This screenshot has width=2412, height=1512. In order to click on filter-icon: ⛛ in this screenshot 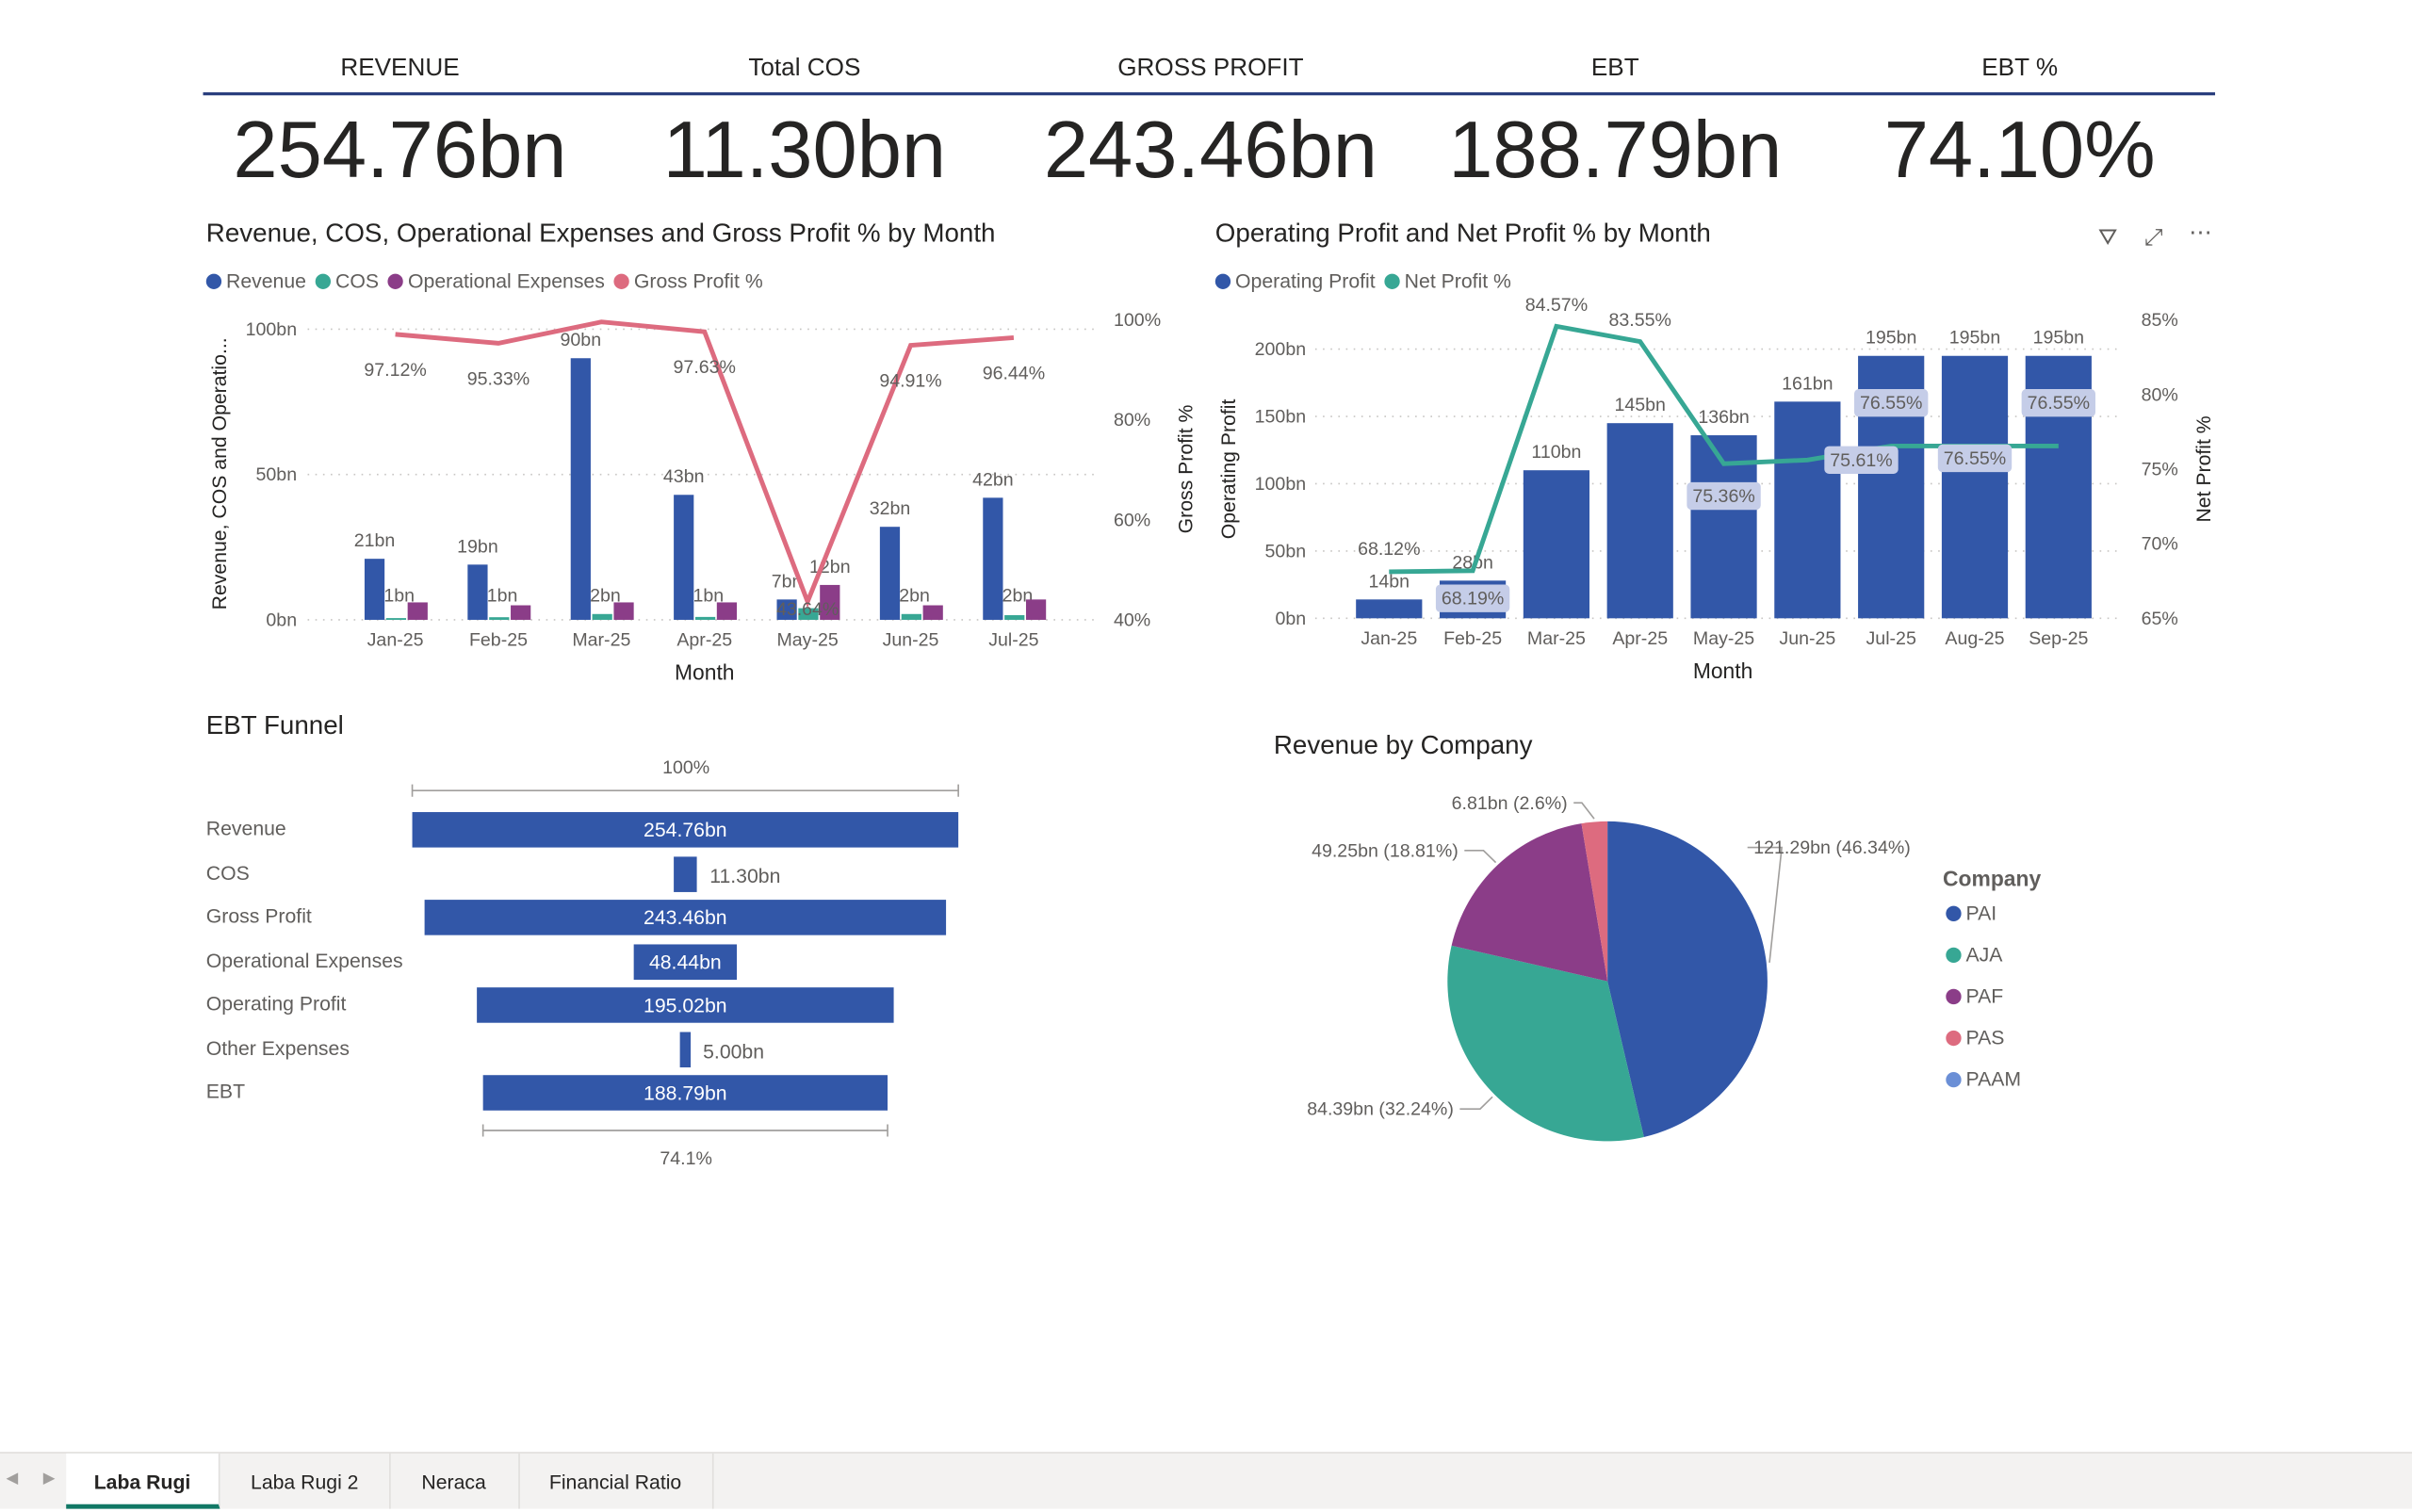, I will do `click(2107, 238)`.